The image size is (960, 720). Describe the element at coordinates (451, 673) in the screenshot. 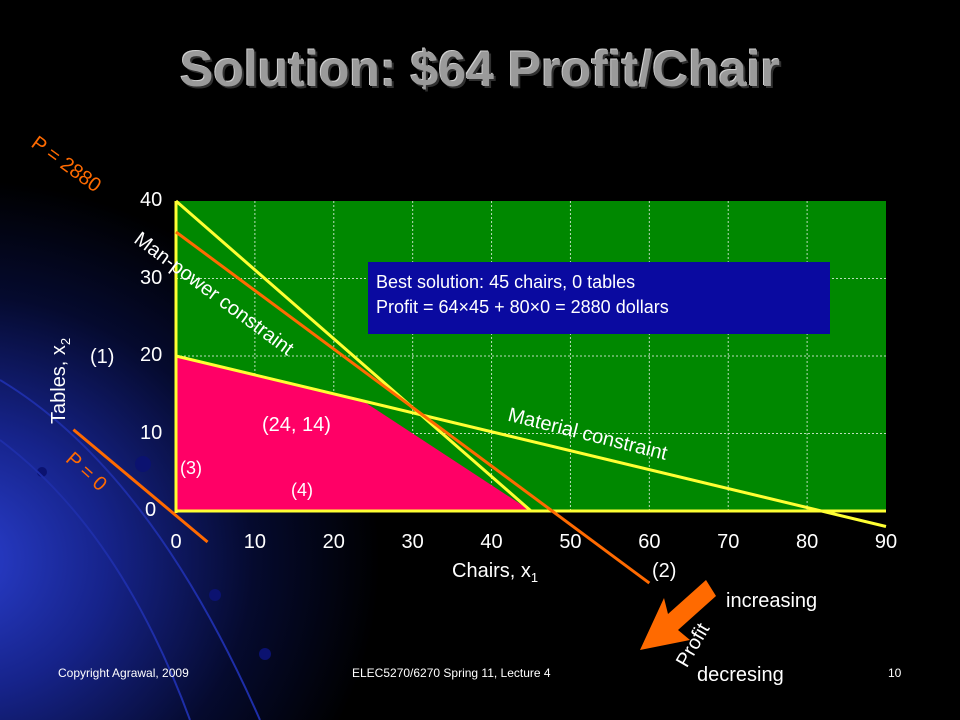

I see `footer-course: ELEC5270/6270 Spring 11, Lecture 4` at that location.